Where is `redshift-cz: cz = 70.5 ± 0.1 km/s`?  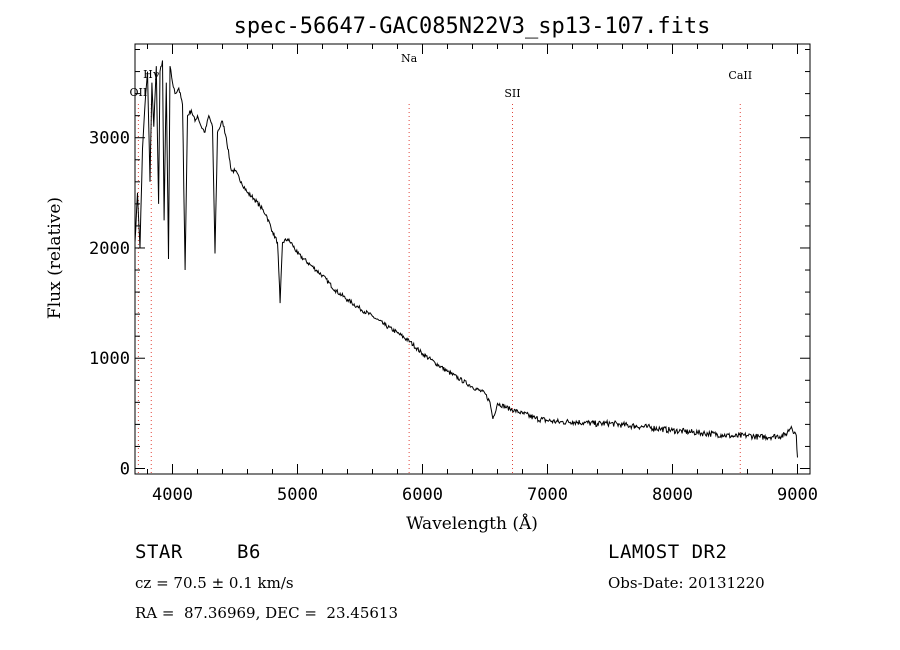 redshift-cz: cz = 70.5 ± 0.1 km/s is located at coordinates (214, 583).